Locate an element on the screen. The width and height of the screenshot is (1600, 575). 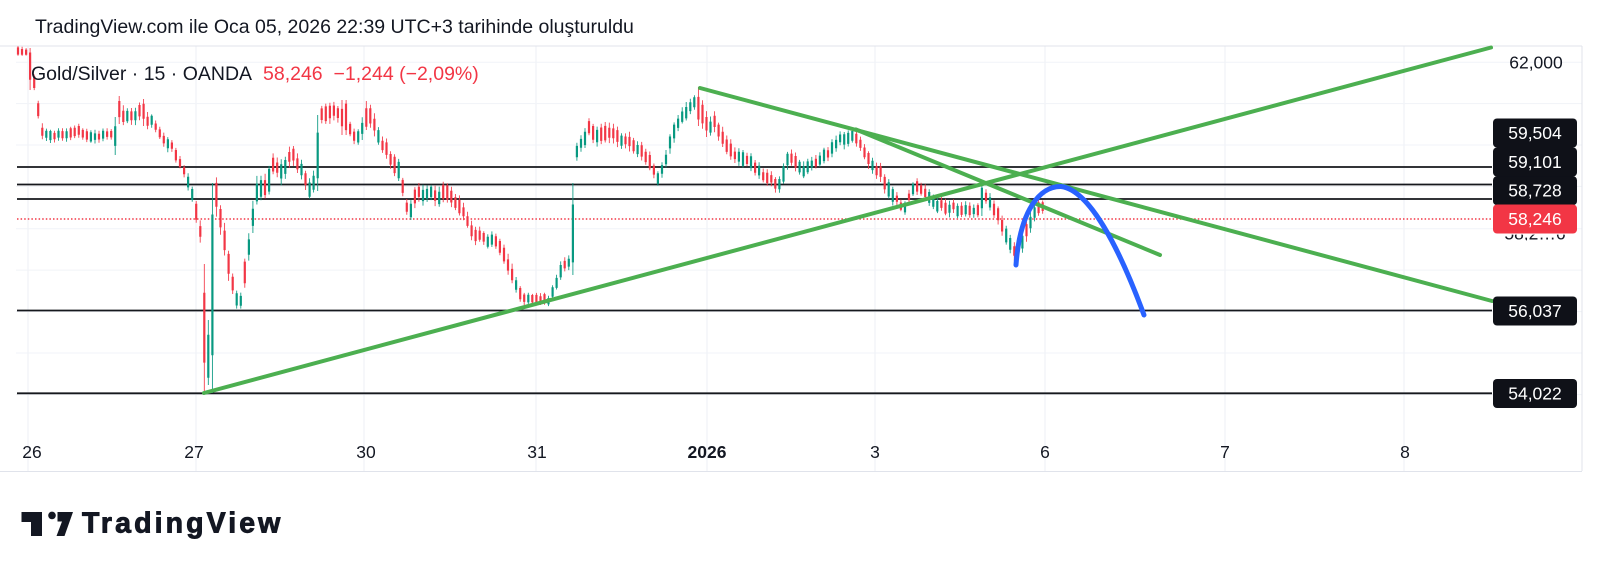
svg-text: 2026 is located at coordinates (707, 452).